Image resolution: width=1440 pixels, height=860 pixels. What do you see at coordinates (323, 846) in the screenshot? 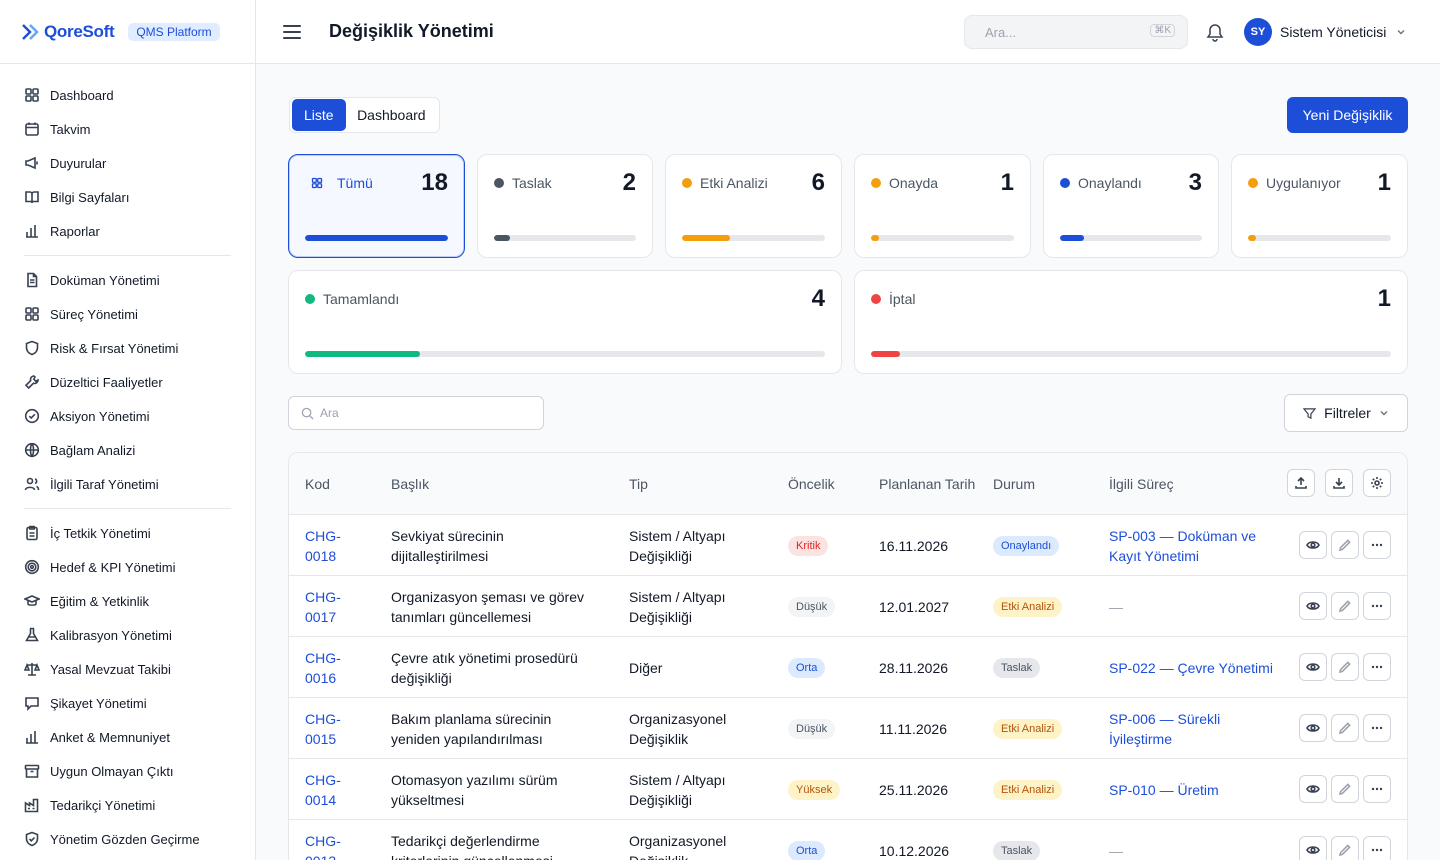
I see `change-code-link: CHG-0013` at bounding box center [323, 846].